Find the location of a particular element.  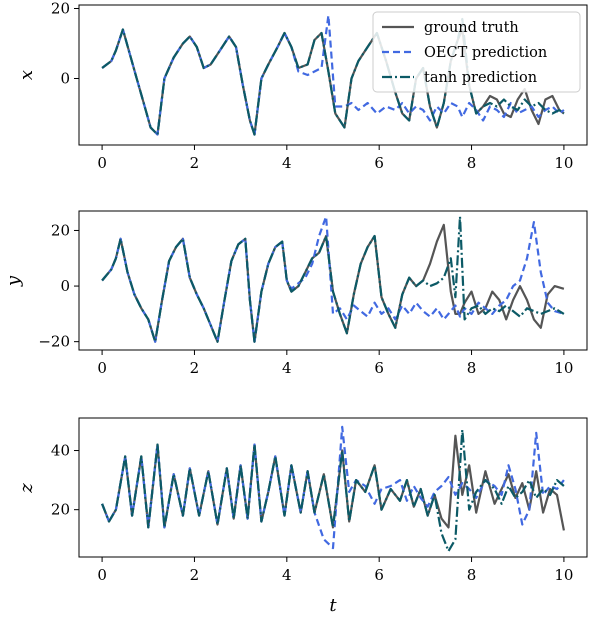

panel-x-xtick-label: 0 is located at coordinates (102, 163).